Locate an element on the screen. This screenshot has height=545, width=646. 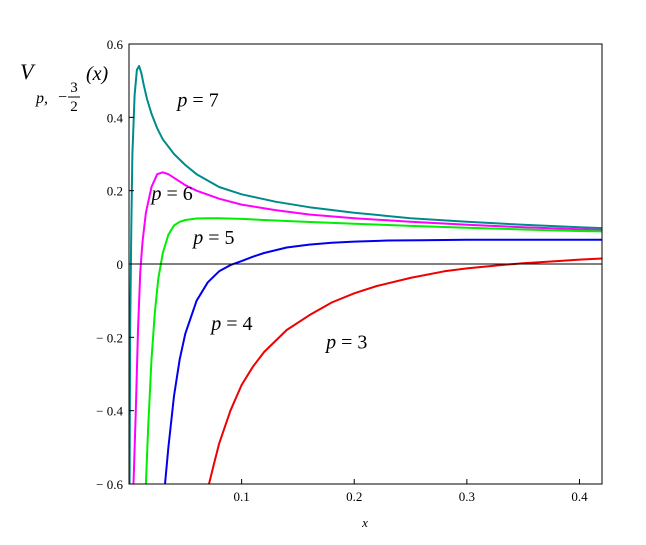
y-tick-label: 0.2 is located at coordinates (115, 191).